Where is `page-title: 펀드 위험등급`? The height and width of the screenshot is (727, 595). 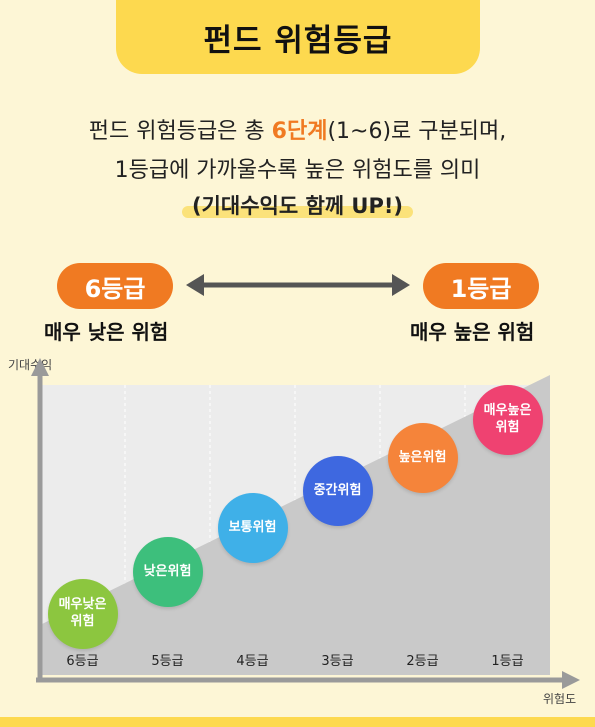
page-title: 펀드 위험등급 is located at coordinates (298, 40).